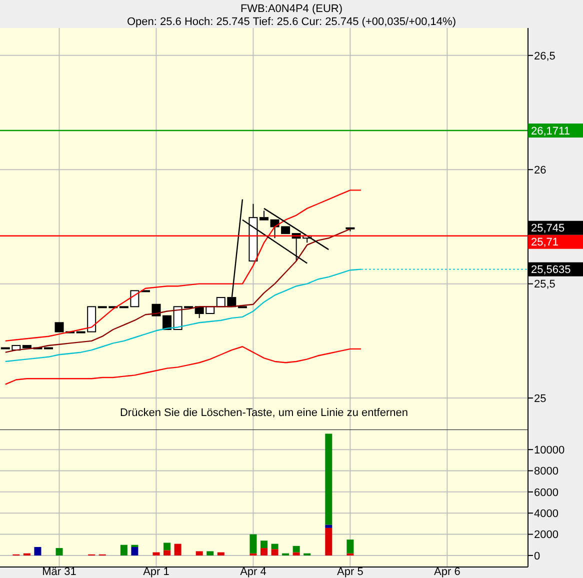  I want to click on y-tick-label: 26,5, so click(545, 56).